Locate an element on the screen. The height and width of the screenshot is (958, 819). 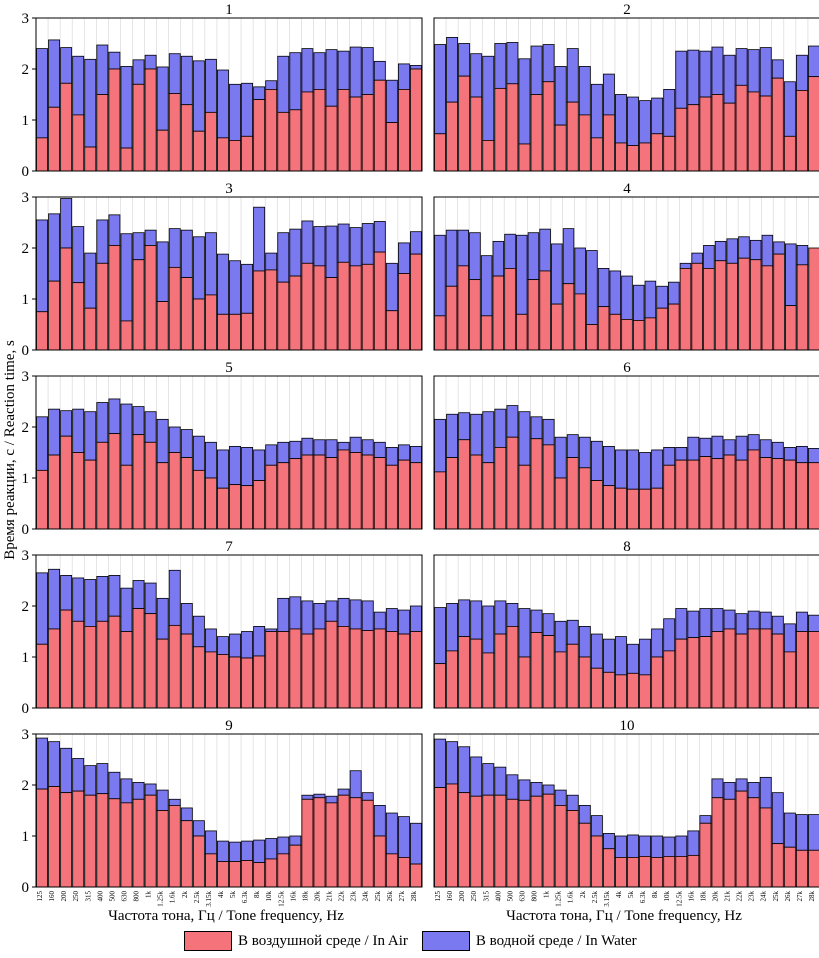
x-tick-label: 6.3k is located at coordinates (245, 897).